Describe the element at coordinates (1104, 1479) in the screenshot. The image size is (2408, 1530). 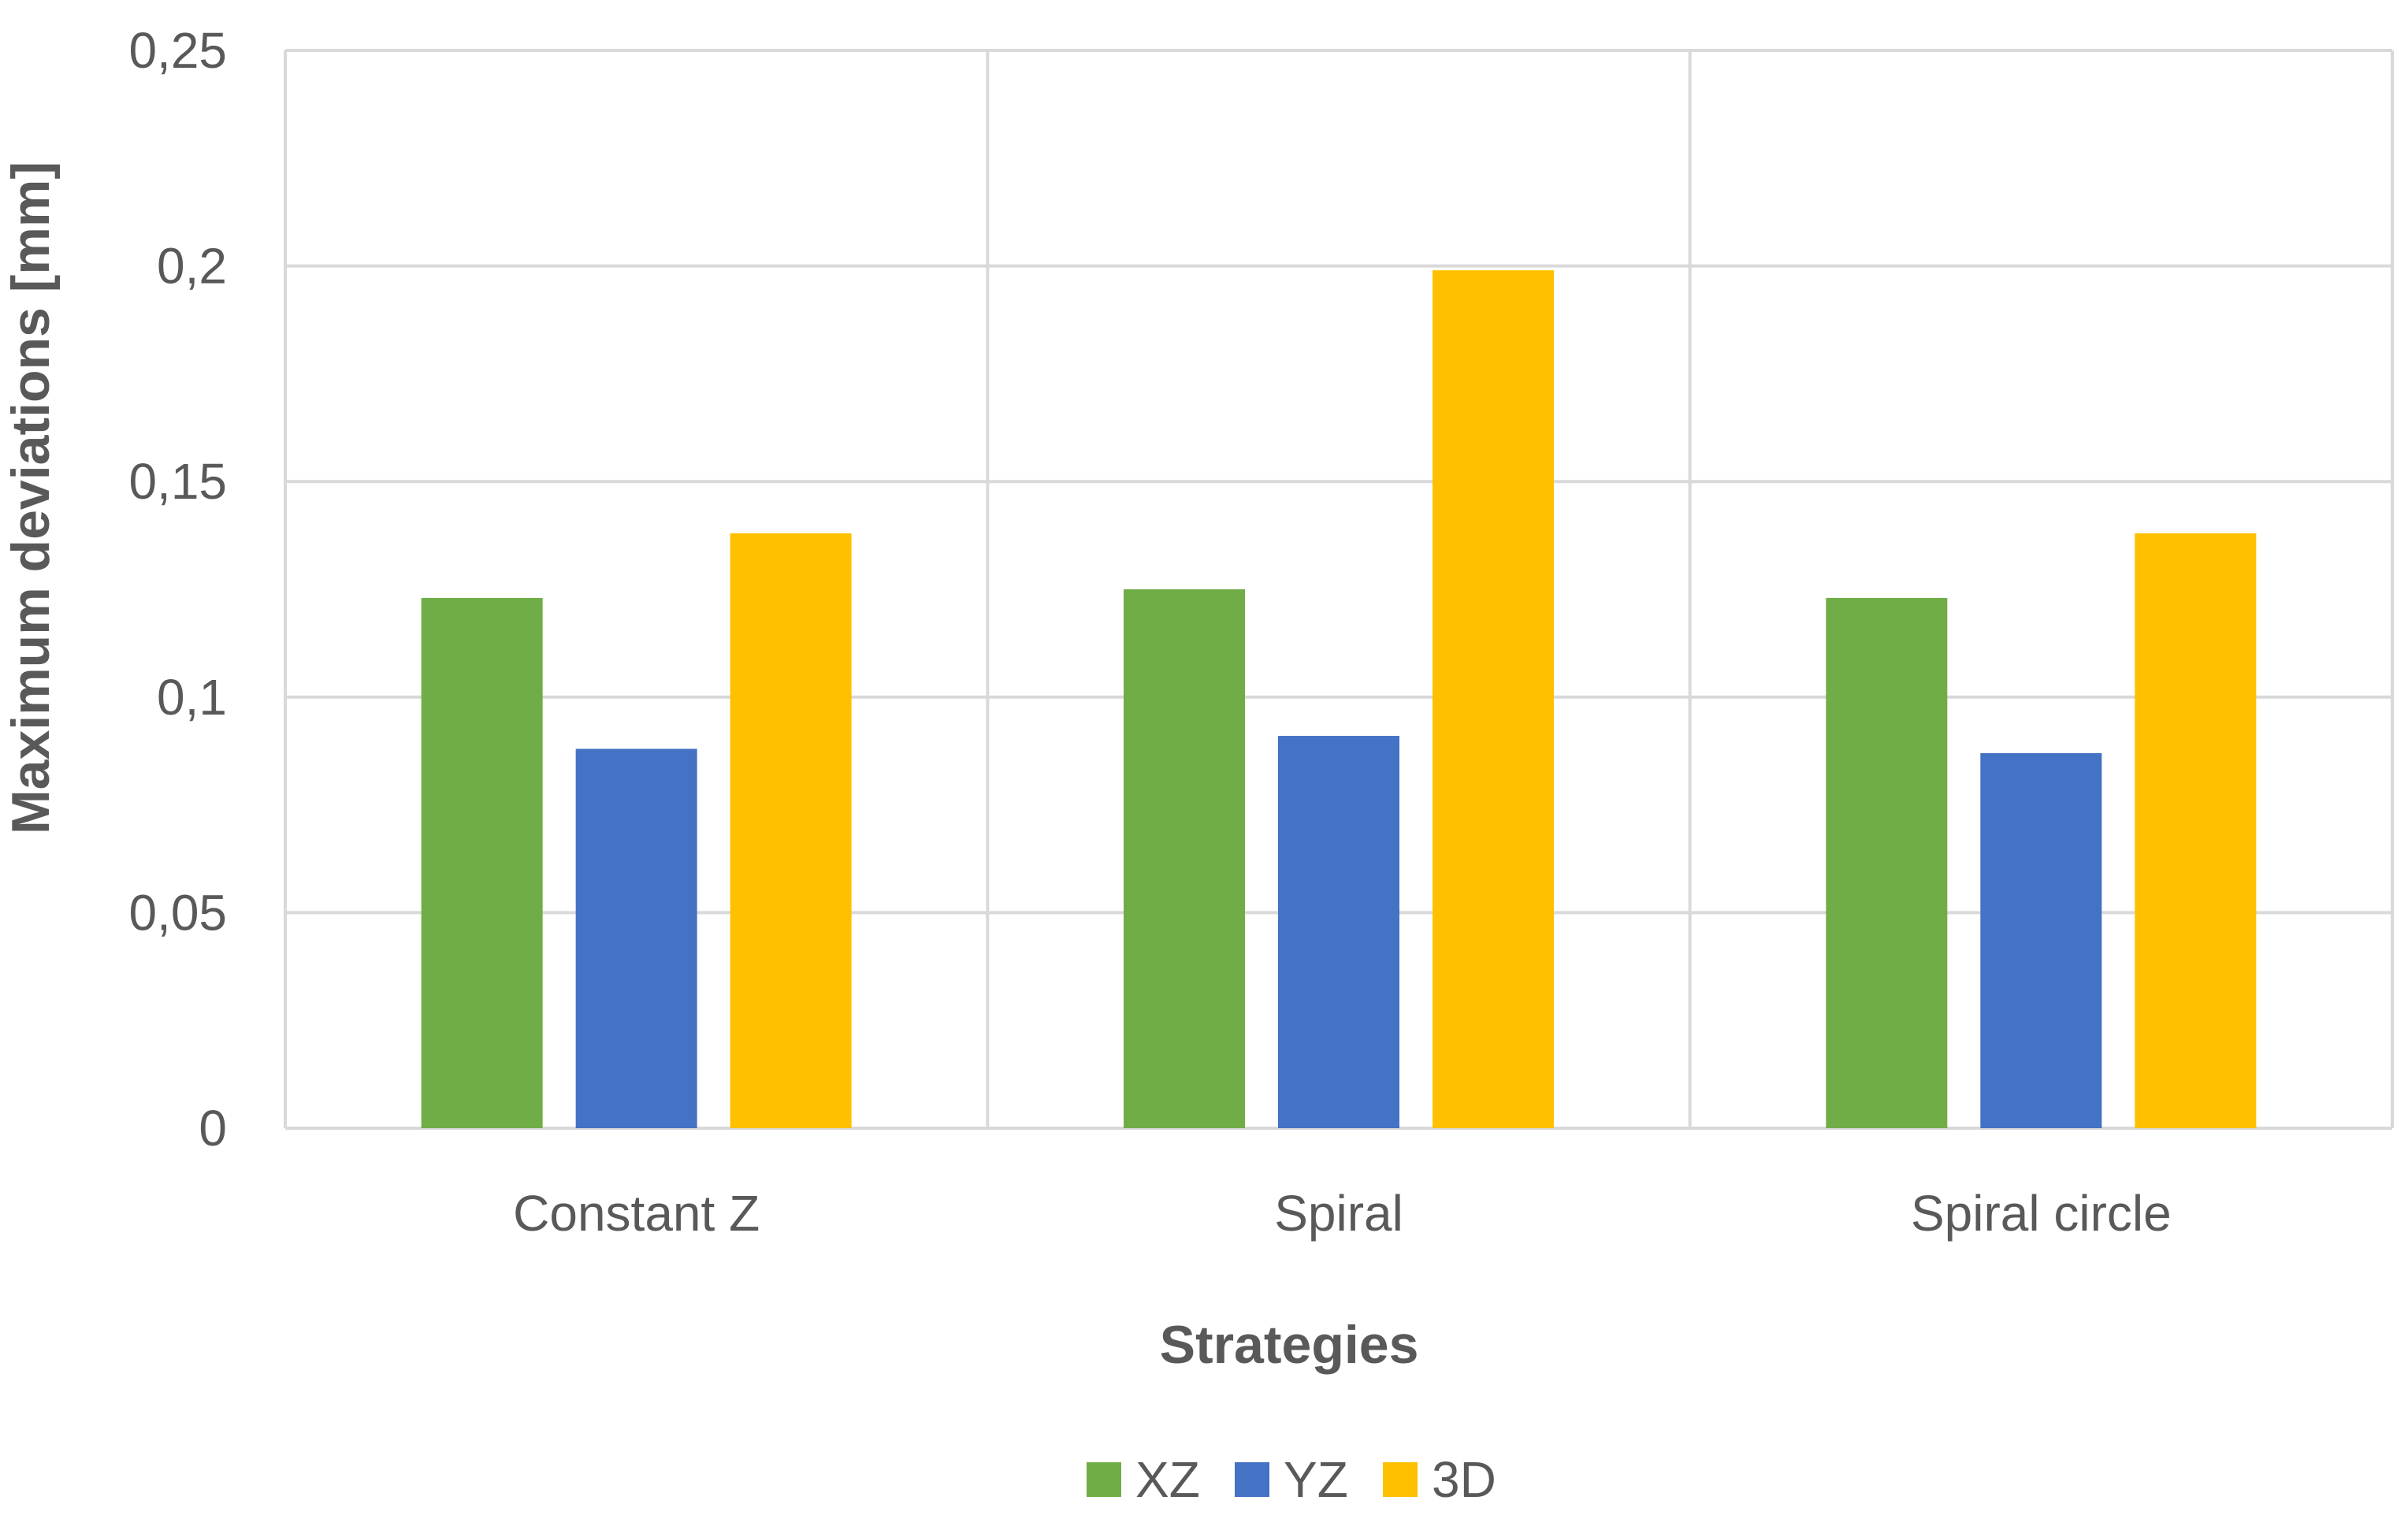
I see `legend-swatch-xz` at that location.